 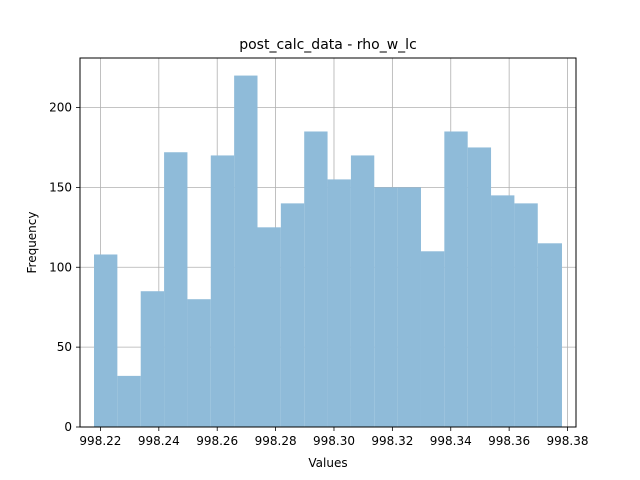 What do you see at coordinates (509, 441) in the screenshot?
I see `x-tick-label: 998.36` at bounding box center [509, 441].